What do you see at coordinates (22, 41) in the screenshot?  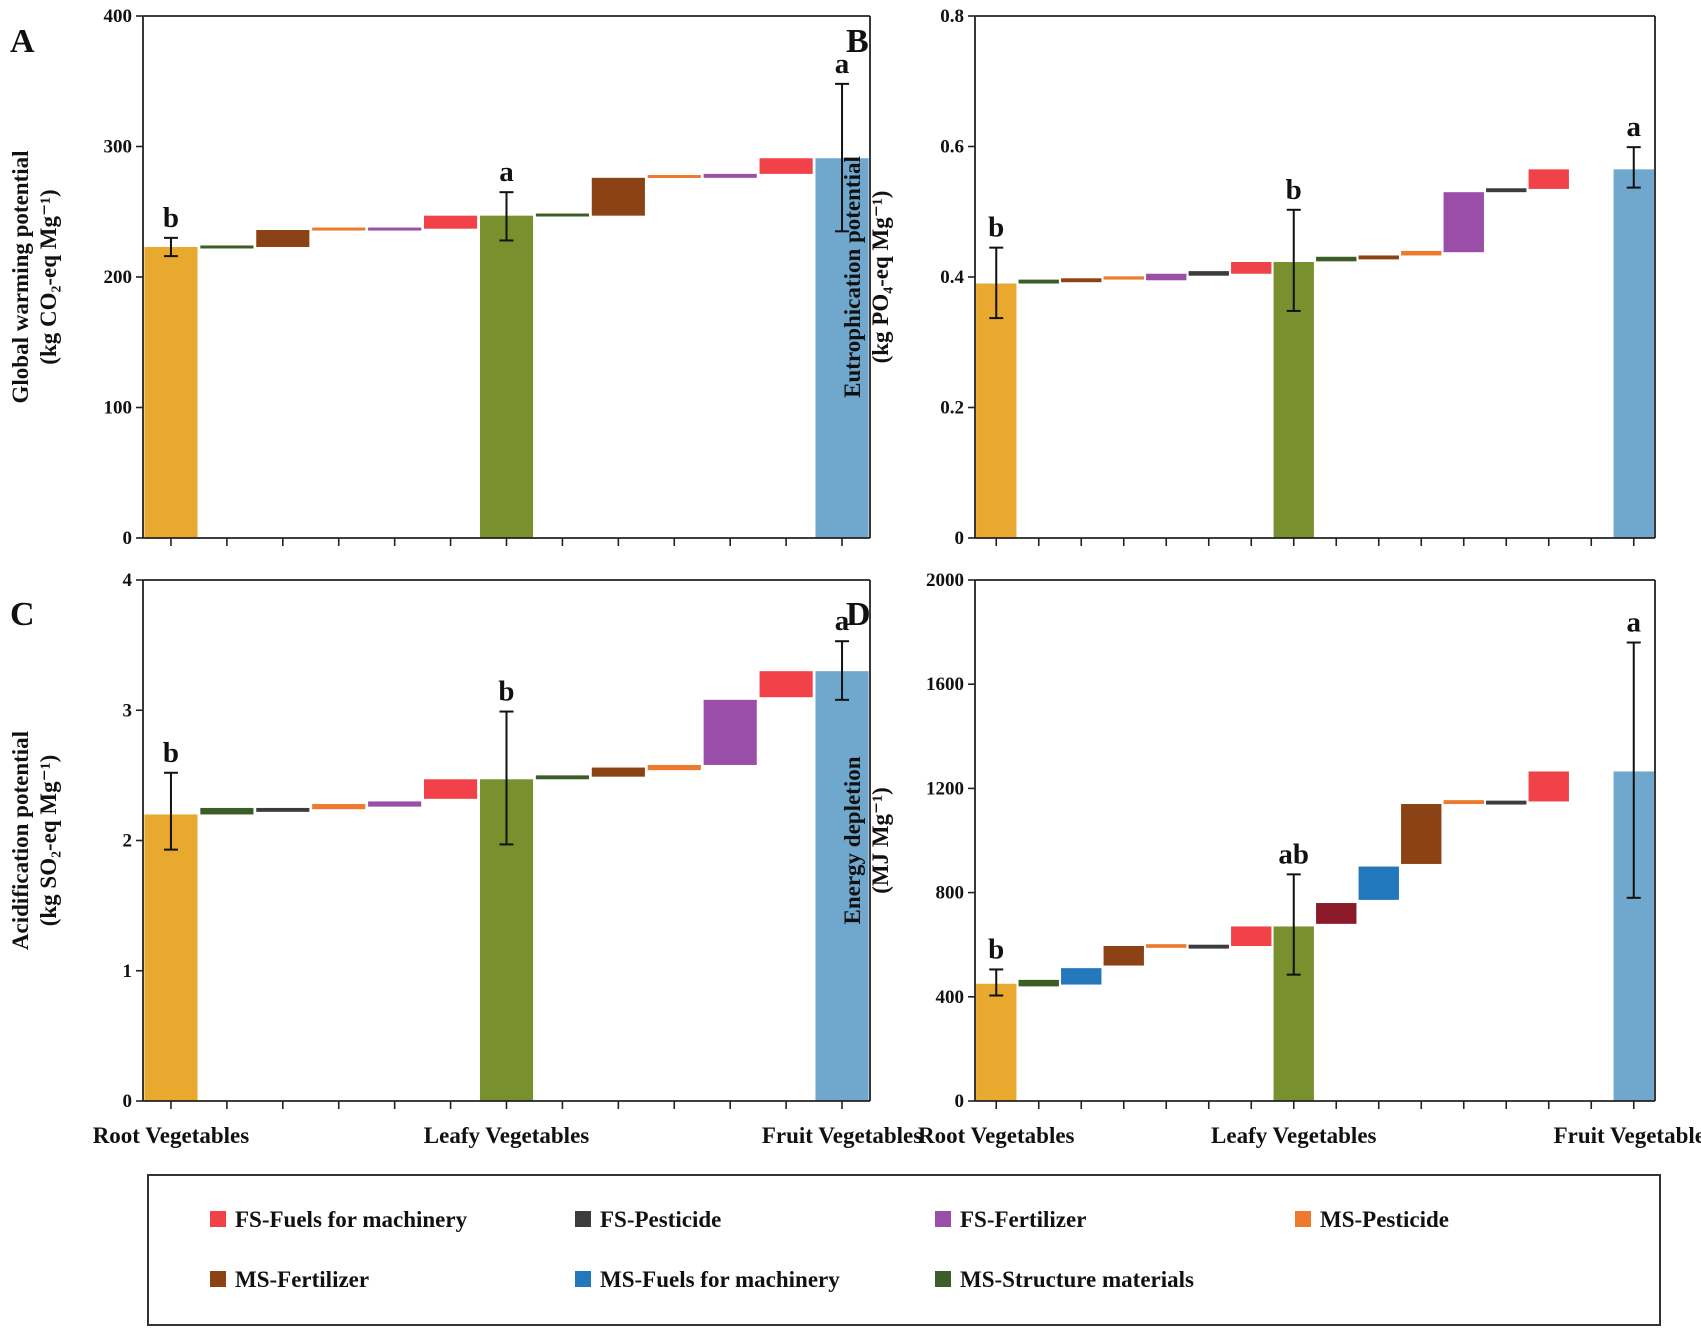 I see `panel-letter-a: A` at bounding box center [22, 41].